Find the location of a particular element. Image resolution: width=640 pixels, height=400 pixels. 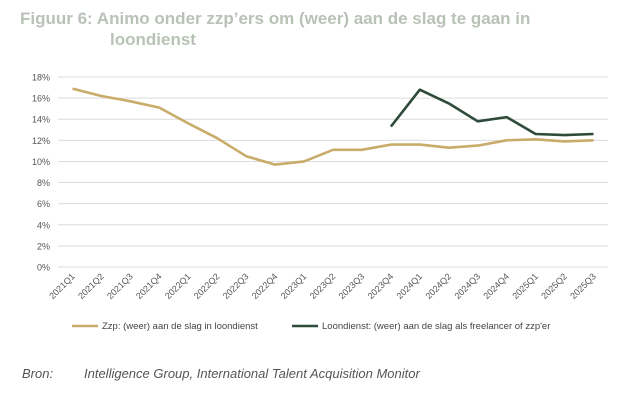

x-tick-label: 2021Q4 is located at coordinates (149, 286).